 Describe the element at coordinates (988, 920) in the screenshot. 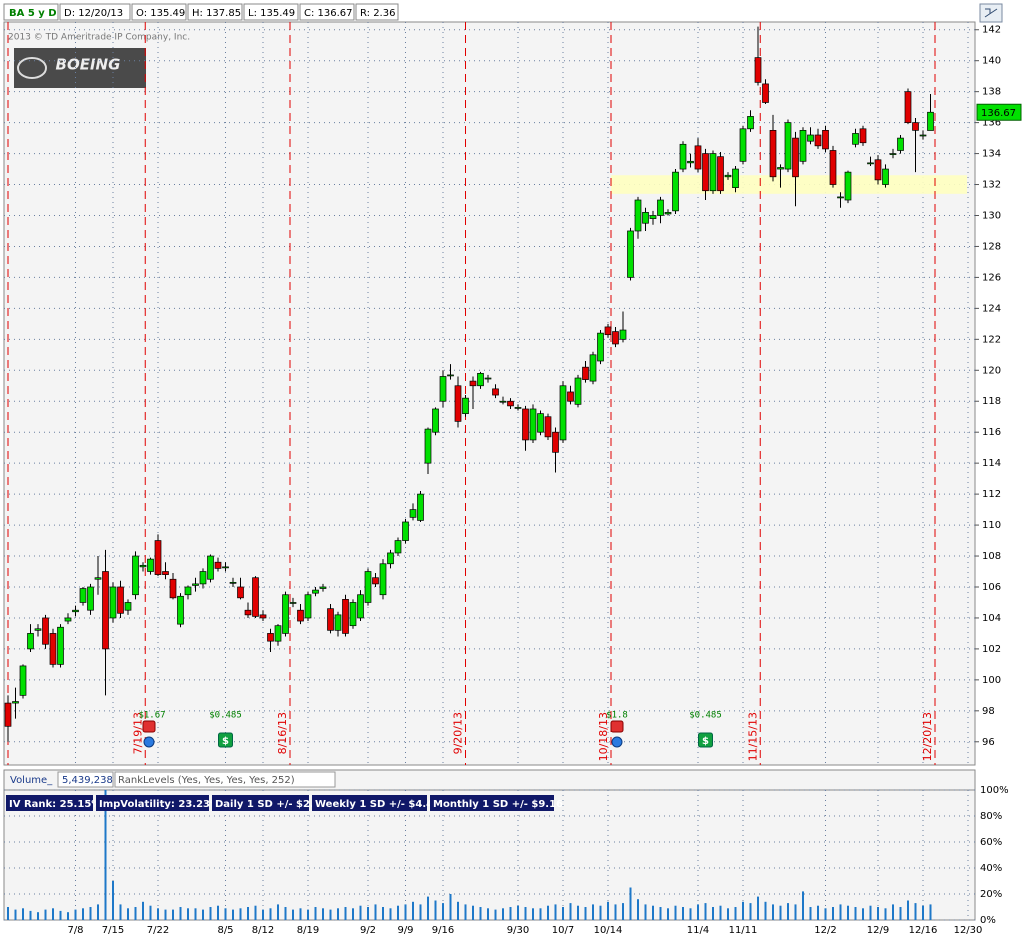

I see `v-tick-label: 0%` at that location.